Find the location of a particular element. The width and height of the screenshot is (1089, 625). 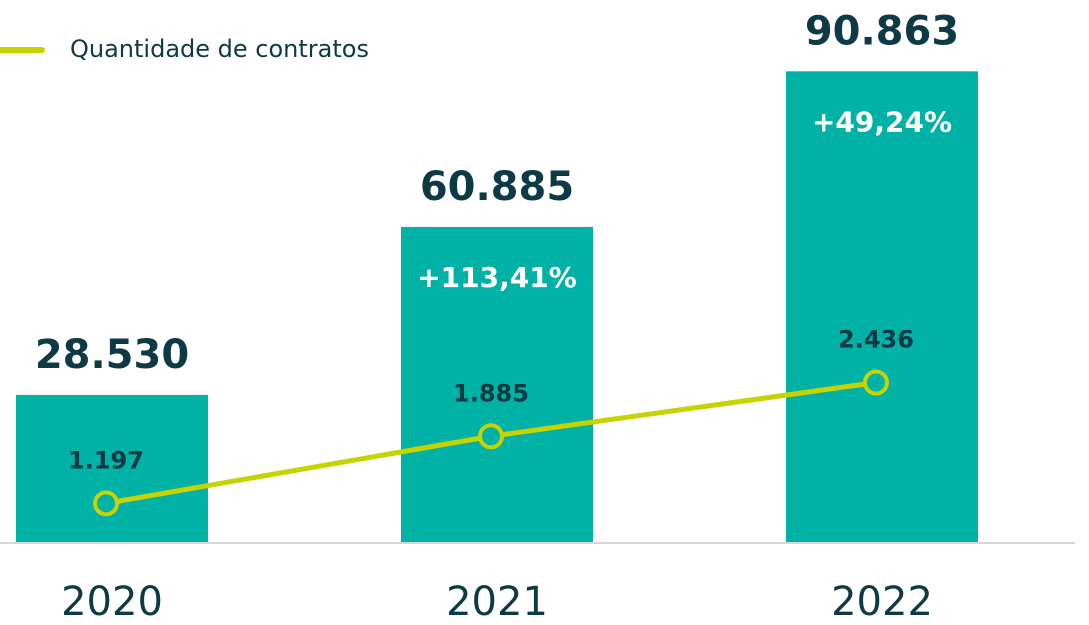

bar-value-label: 90.863 is located at coordinates (882, 31).